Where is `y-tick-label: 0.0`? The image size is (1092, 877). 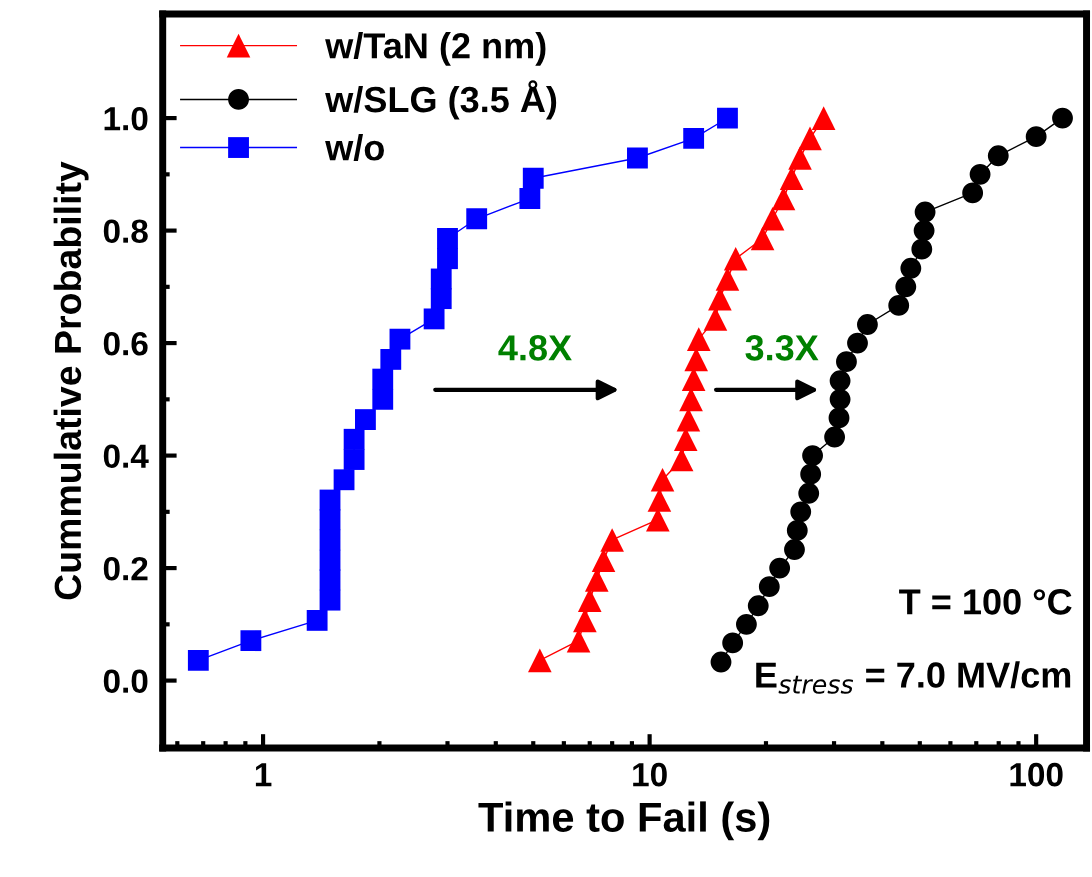
y-tick-label: 0.0 is located at coordinates (125, 681).